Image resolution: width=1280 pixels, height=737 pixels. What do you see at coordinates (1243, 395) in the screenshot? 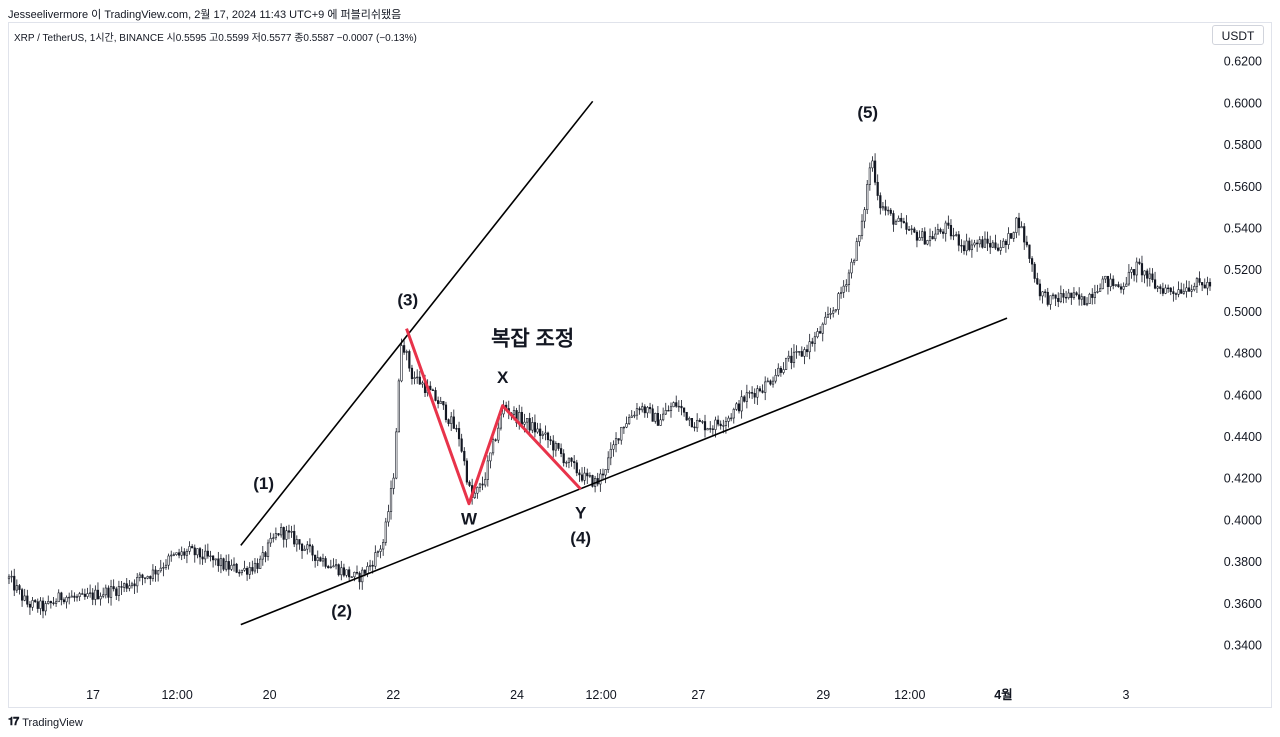
I see `y-tick-label: 0.4600` at bounding box center [1243, 395].